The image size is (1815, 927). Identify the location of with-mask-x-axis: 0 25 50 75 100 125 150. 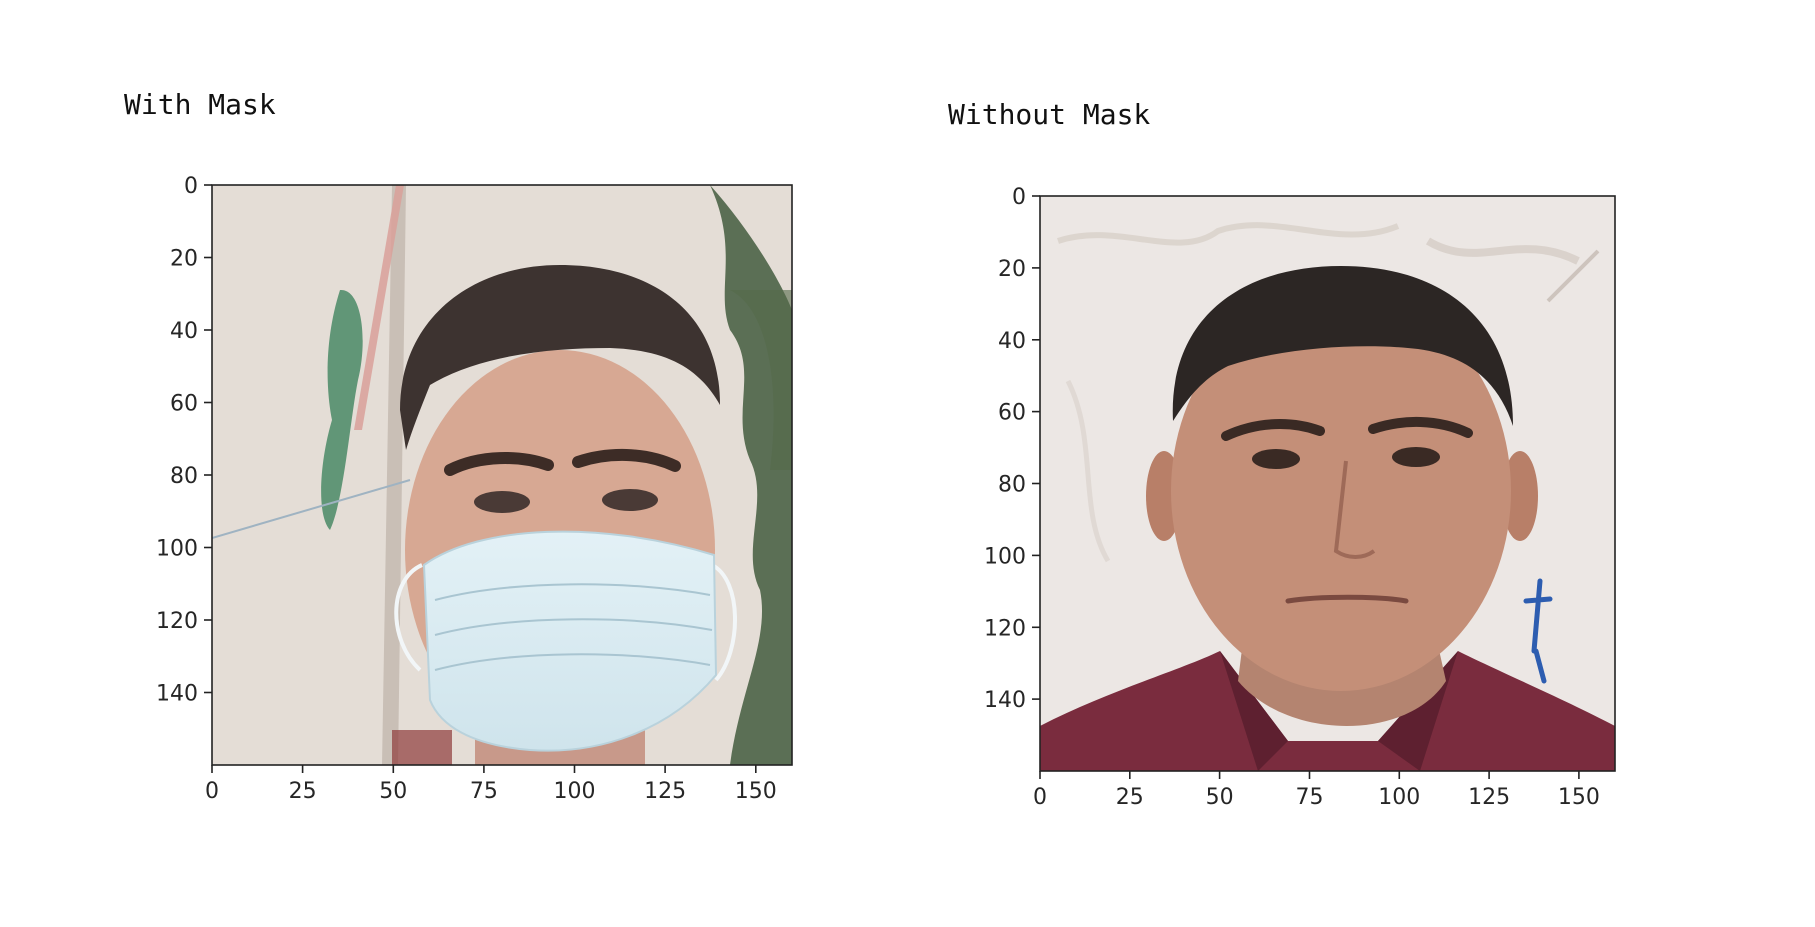
(491, 784).